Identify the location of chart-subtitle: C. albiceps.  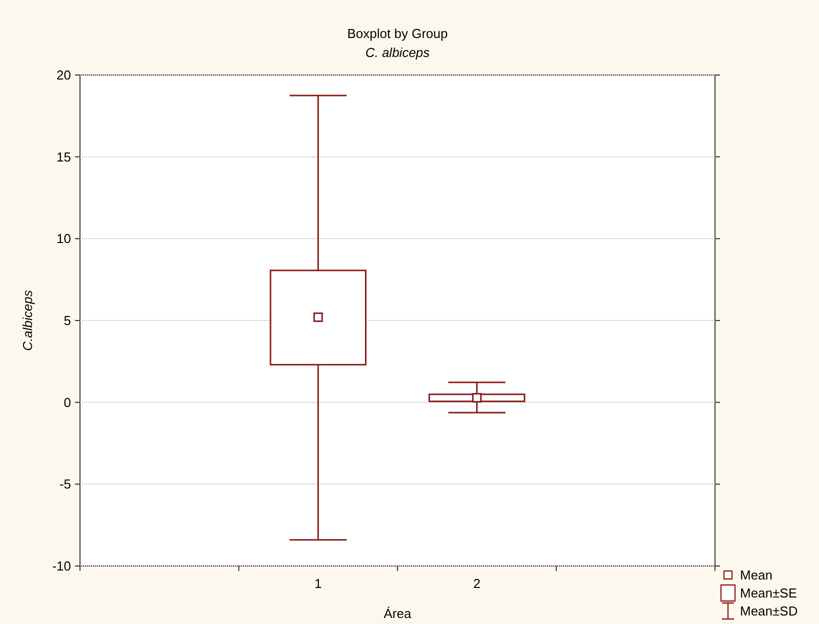
(397, 52).